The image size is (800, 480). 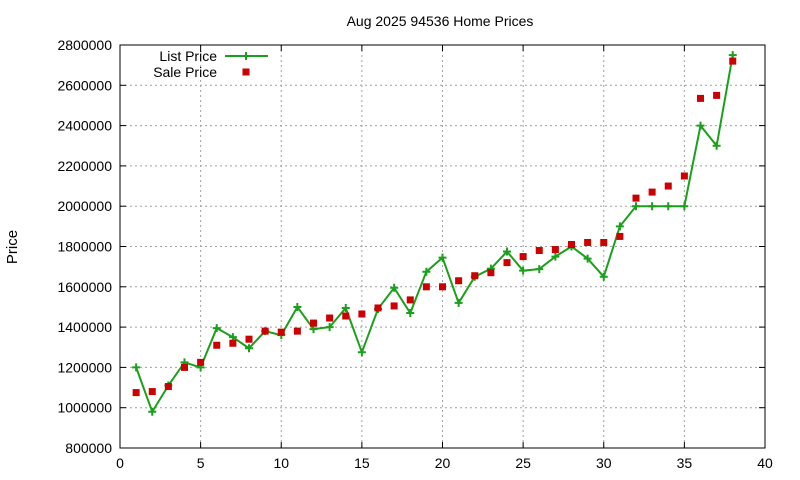 What do you see at coordinates (685, 463) in the screenshot?
I see `x-tick-label: 35` at bounding box center [685, 463].